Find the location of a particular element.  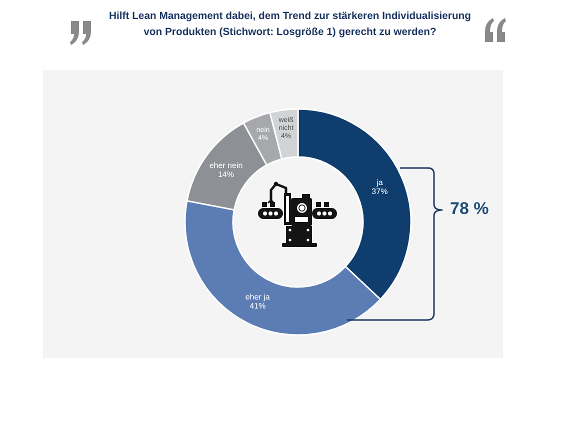

text: 78 % is located at coordinates (469, 209).